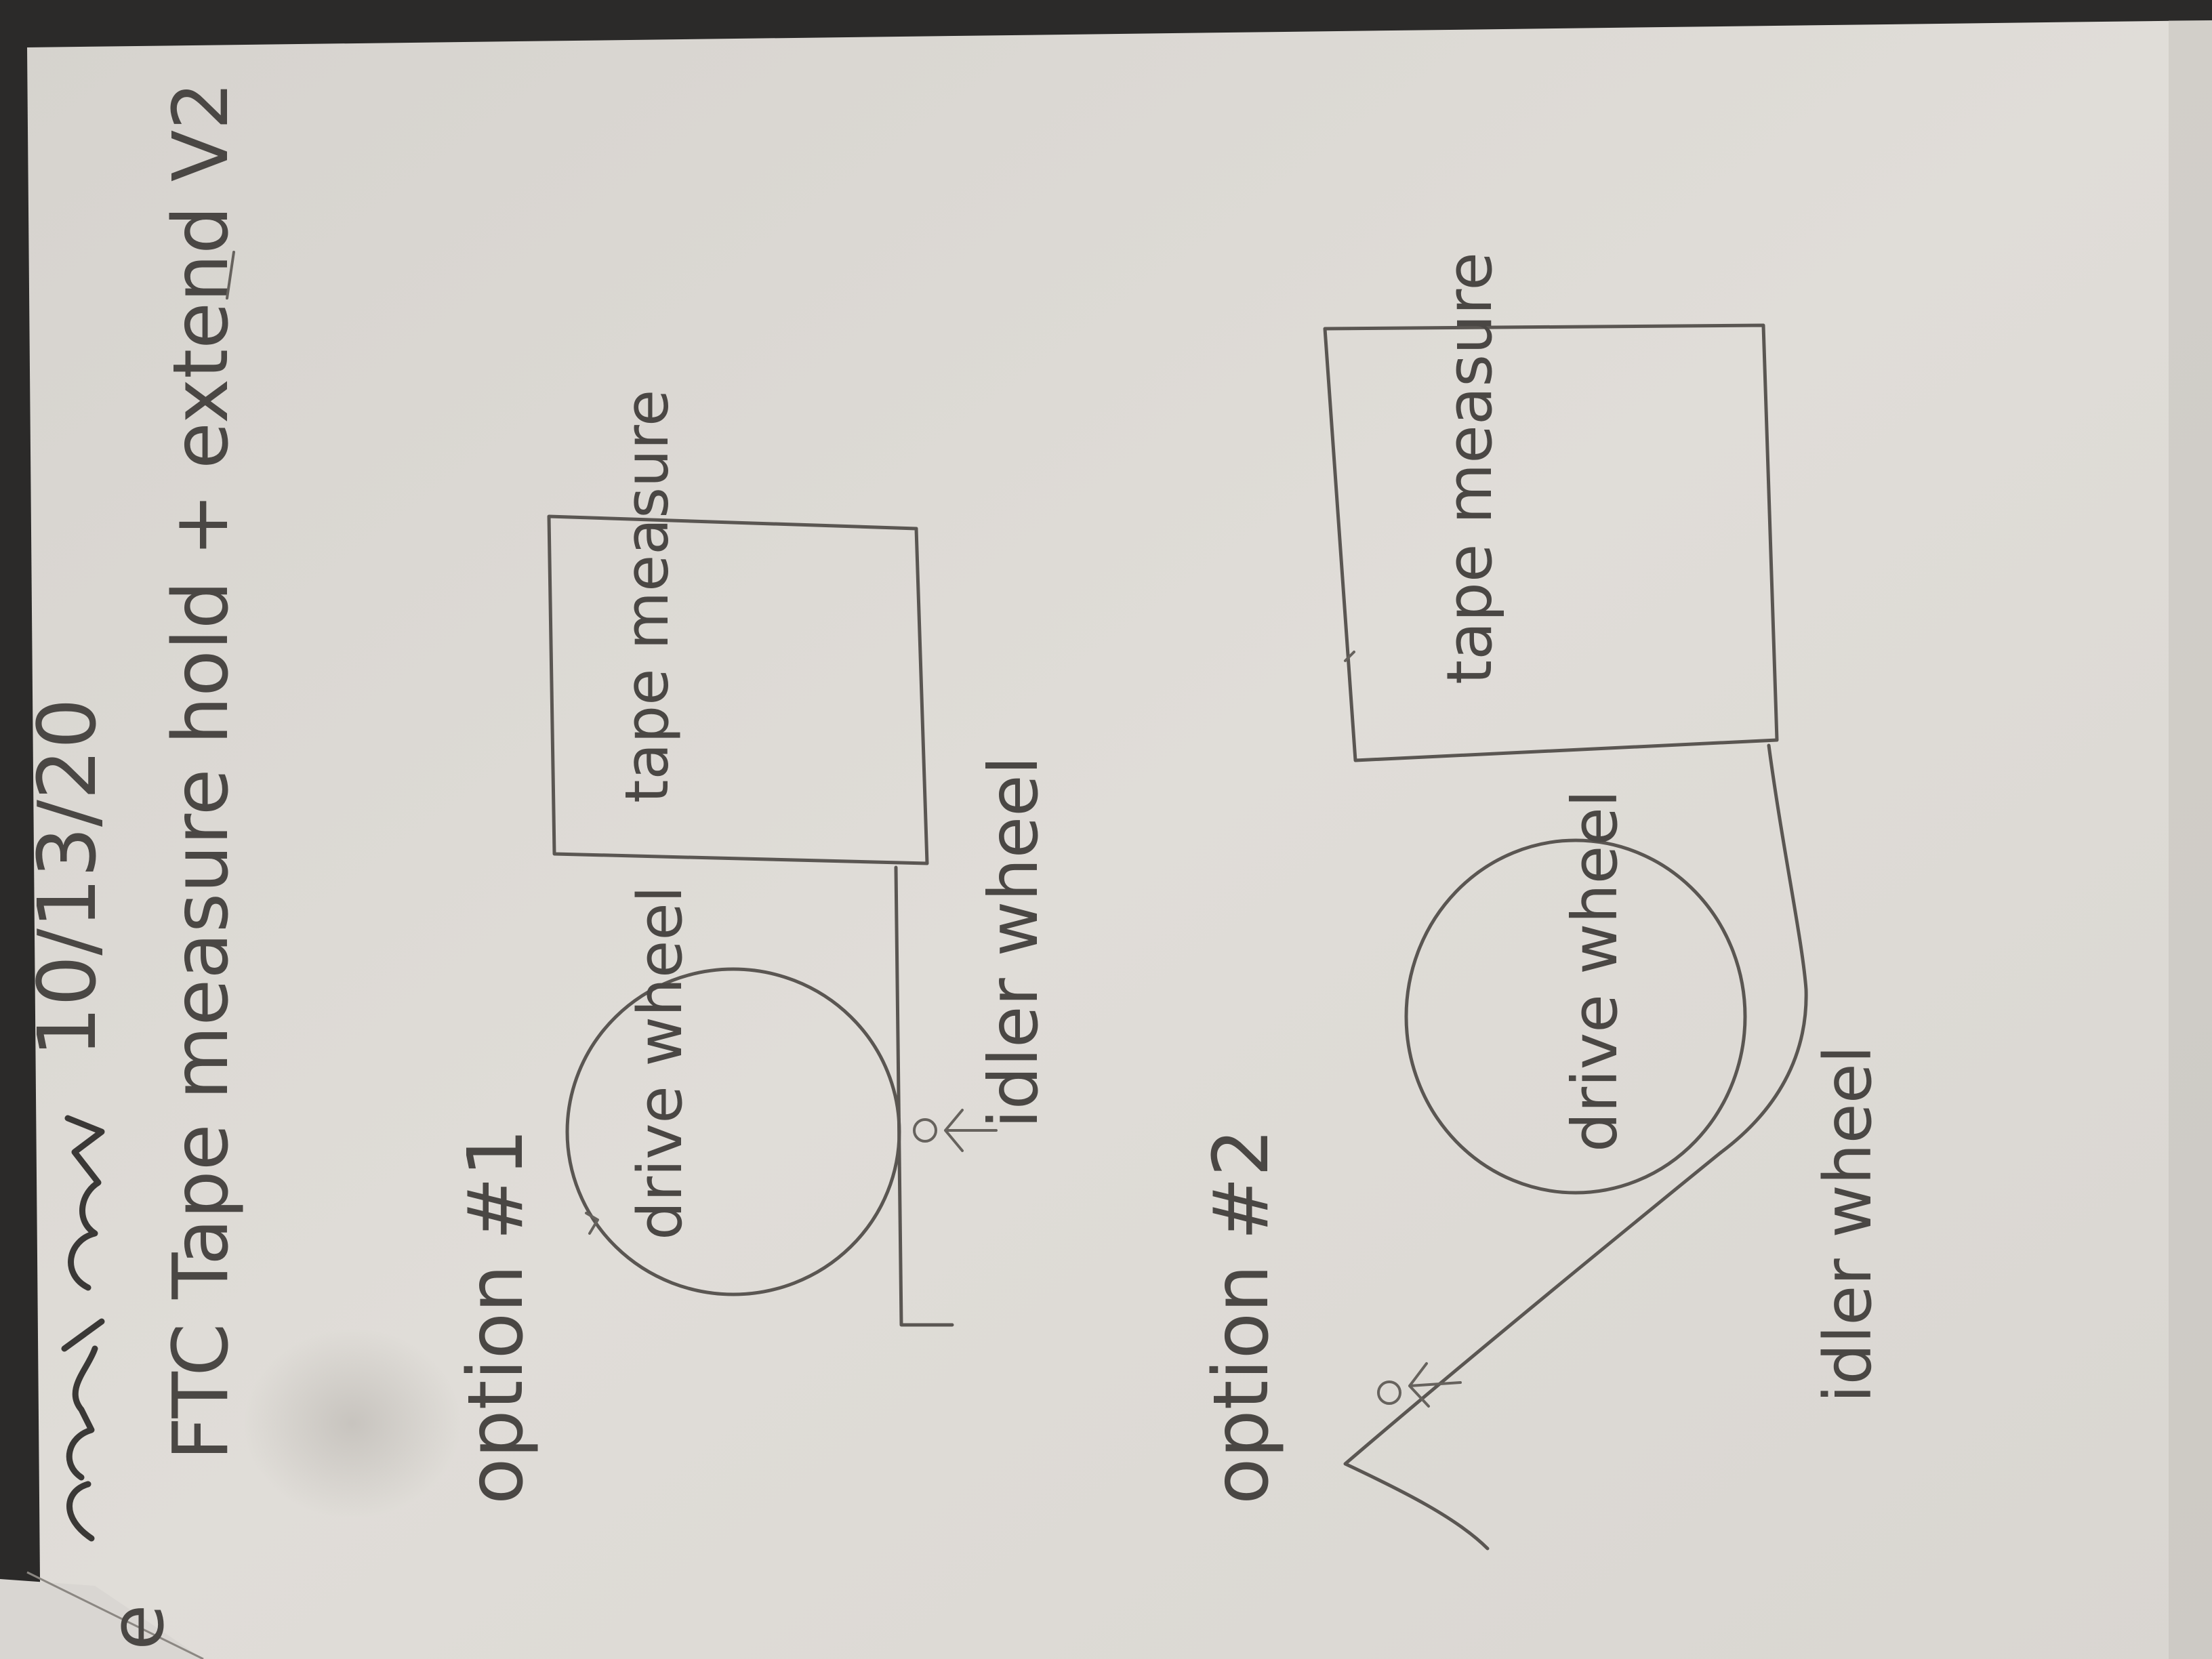  Describe the element at coordinates (1848, 1224) in the screenshot. I see `option2-idler-wheel-label: idler wheel` at that location.